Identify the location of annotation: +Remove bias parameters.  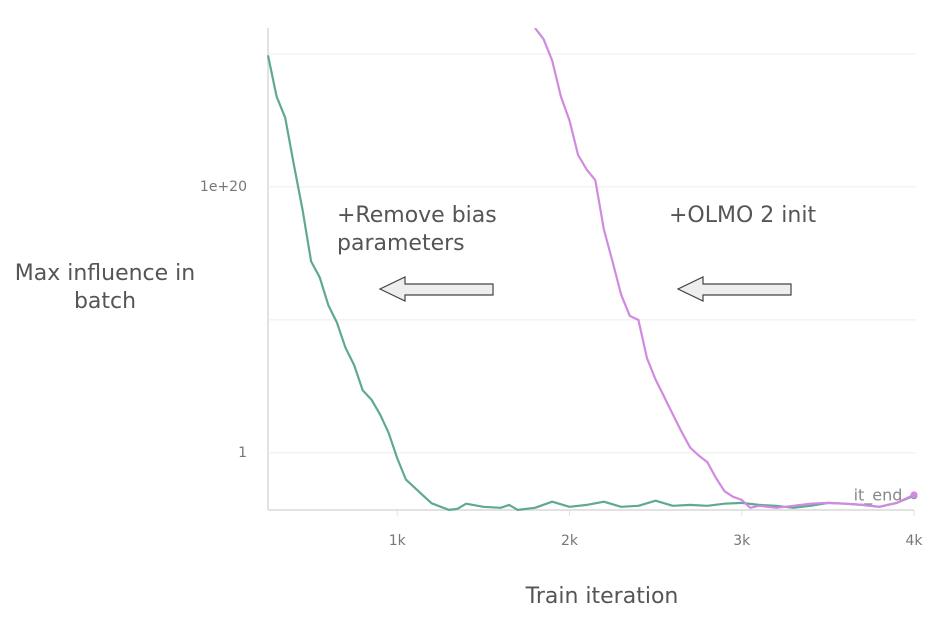
(417, 229).